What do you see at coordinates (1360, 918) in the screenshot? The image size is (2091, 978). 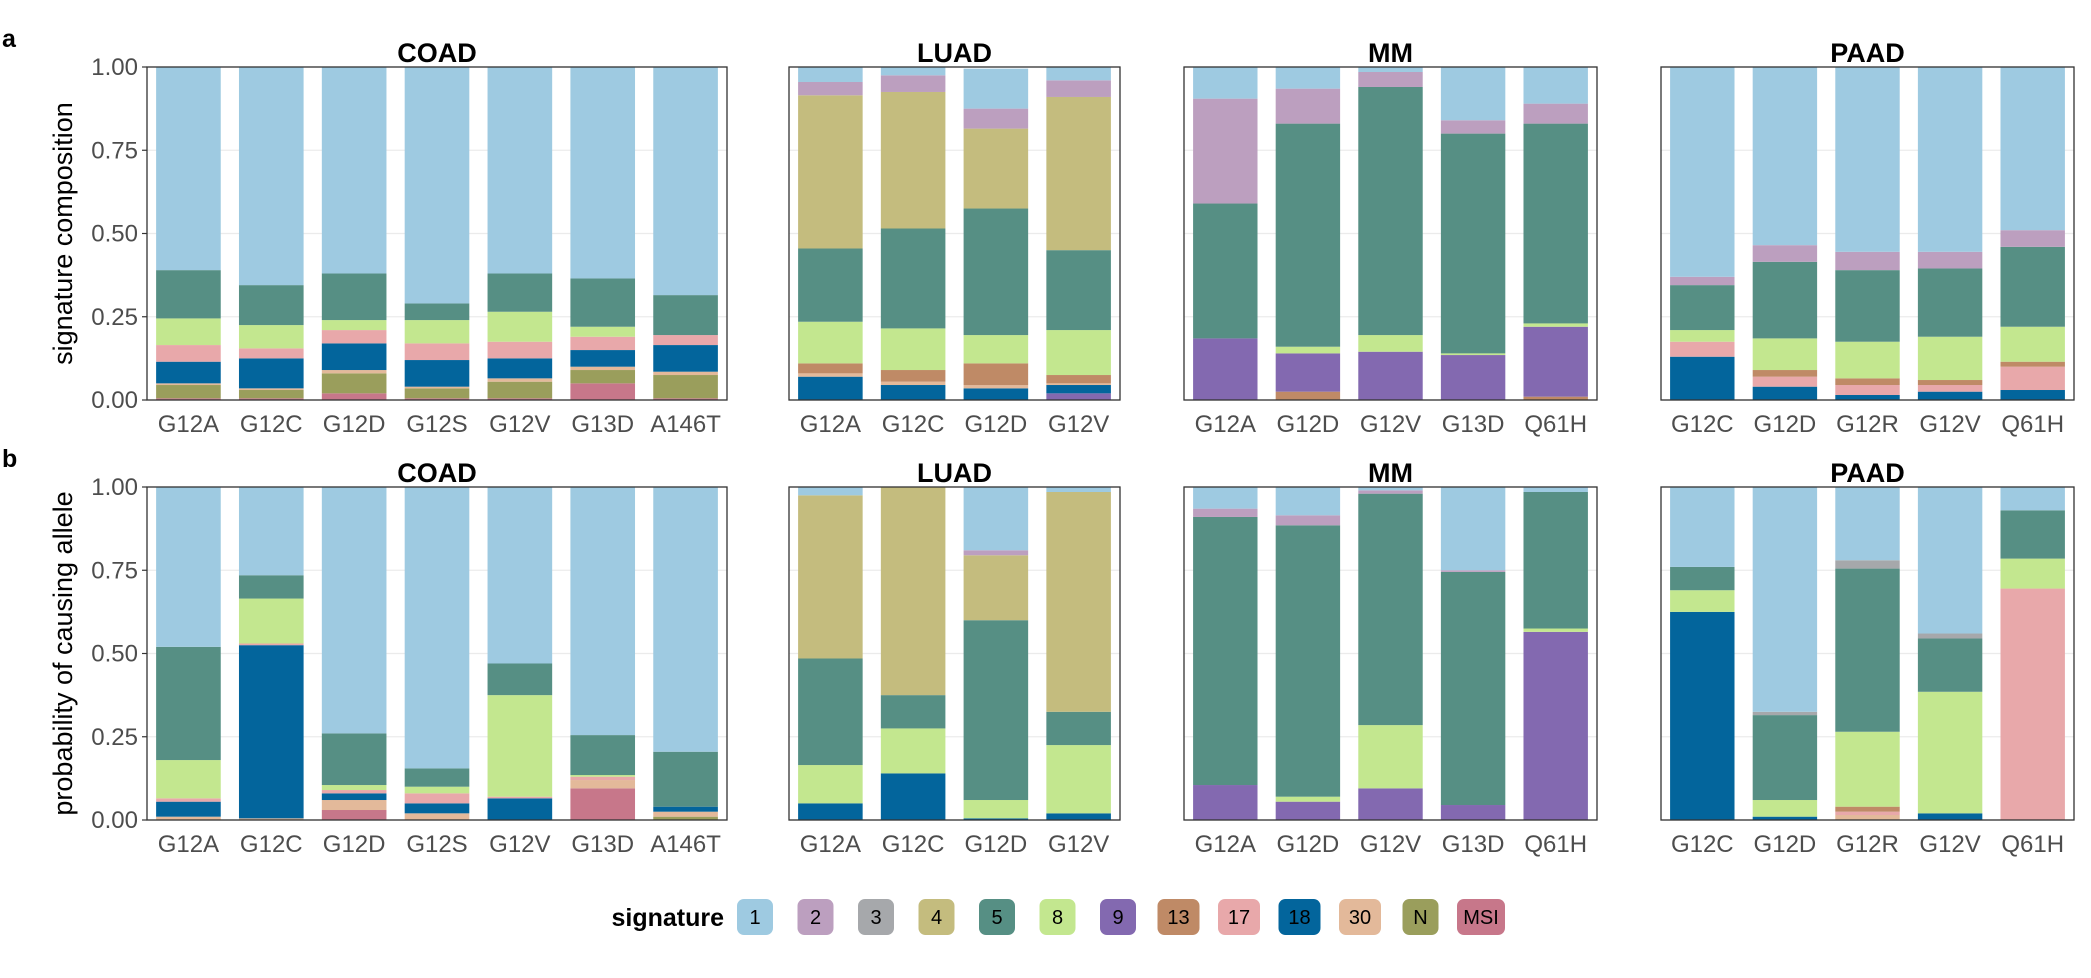 I see `legend-label: 30` at bounding box center [1360, 918].